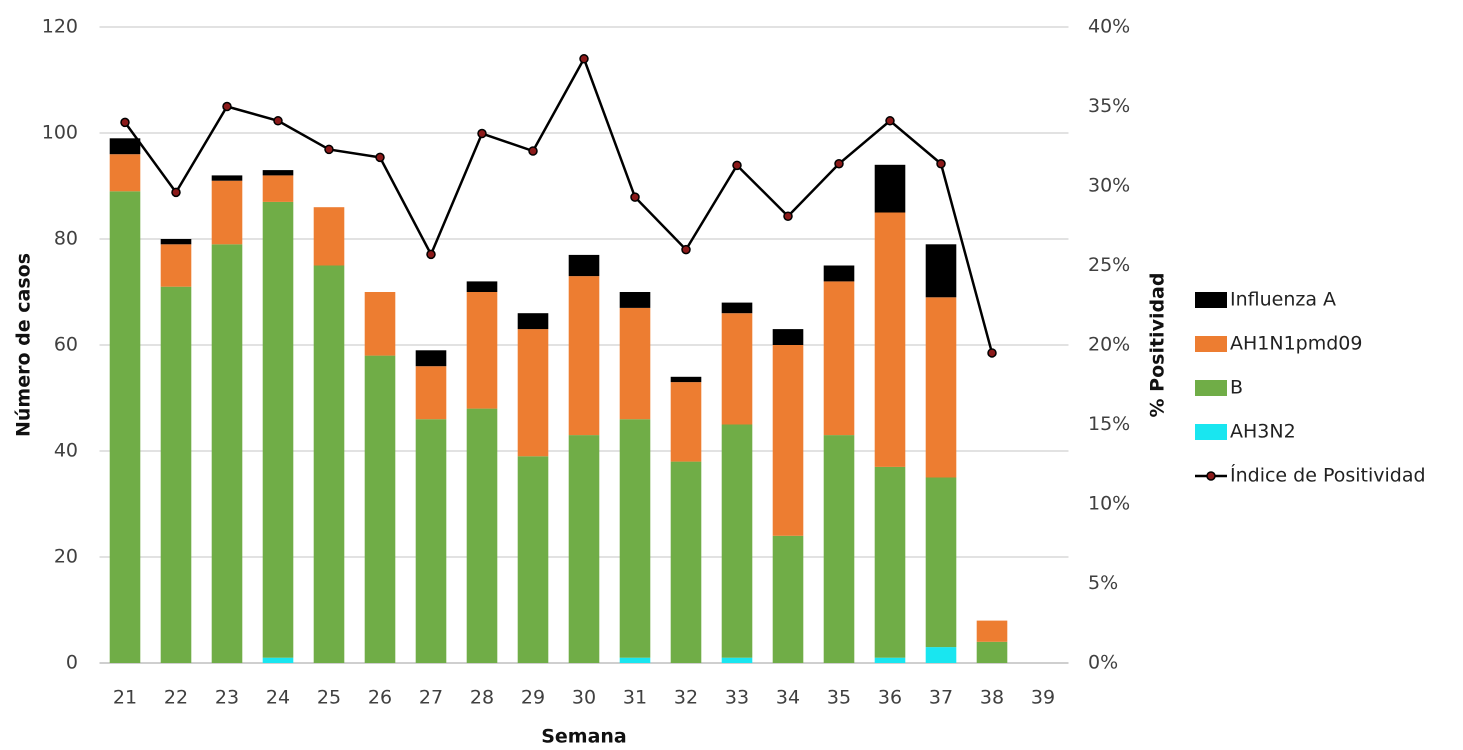 This screenshot has width=1463, height=750. I want to click on y2-tick-label: 5%, so click(1103, 583).